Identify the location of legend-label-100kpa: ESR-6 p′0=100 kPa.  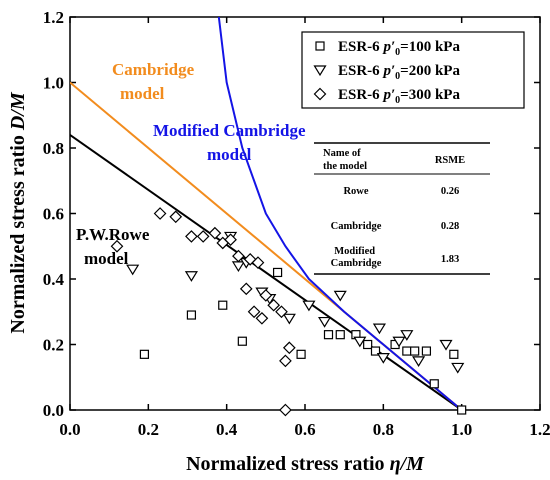
(399, 48).